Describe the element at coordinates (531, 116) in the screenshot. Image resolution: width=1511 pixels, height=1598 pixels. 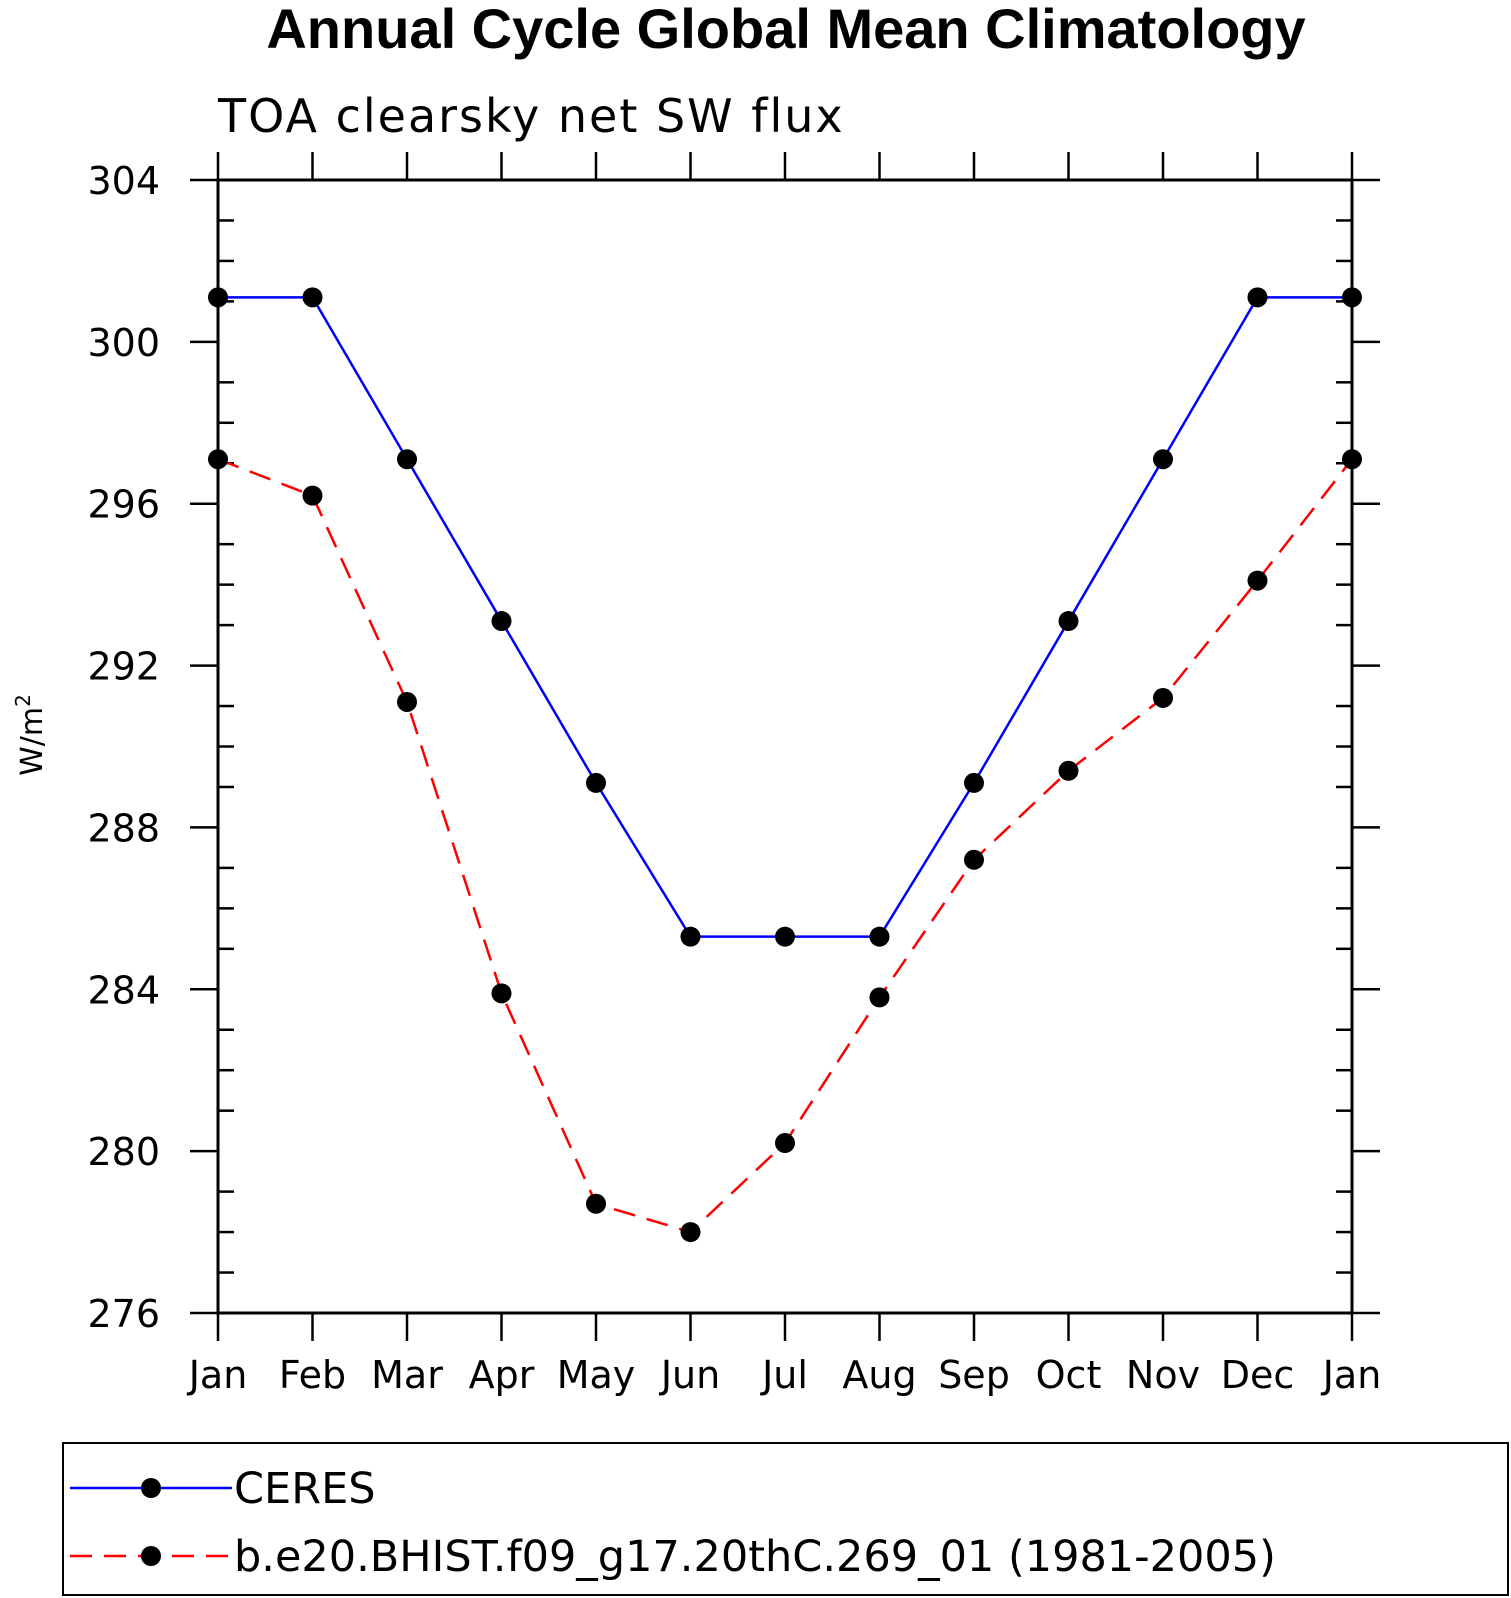
I see `chart-subtitle: TOA clearsky net SW flux` at that location.